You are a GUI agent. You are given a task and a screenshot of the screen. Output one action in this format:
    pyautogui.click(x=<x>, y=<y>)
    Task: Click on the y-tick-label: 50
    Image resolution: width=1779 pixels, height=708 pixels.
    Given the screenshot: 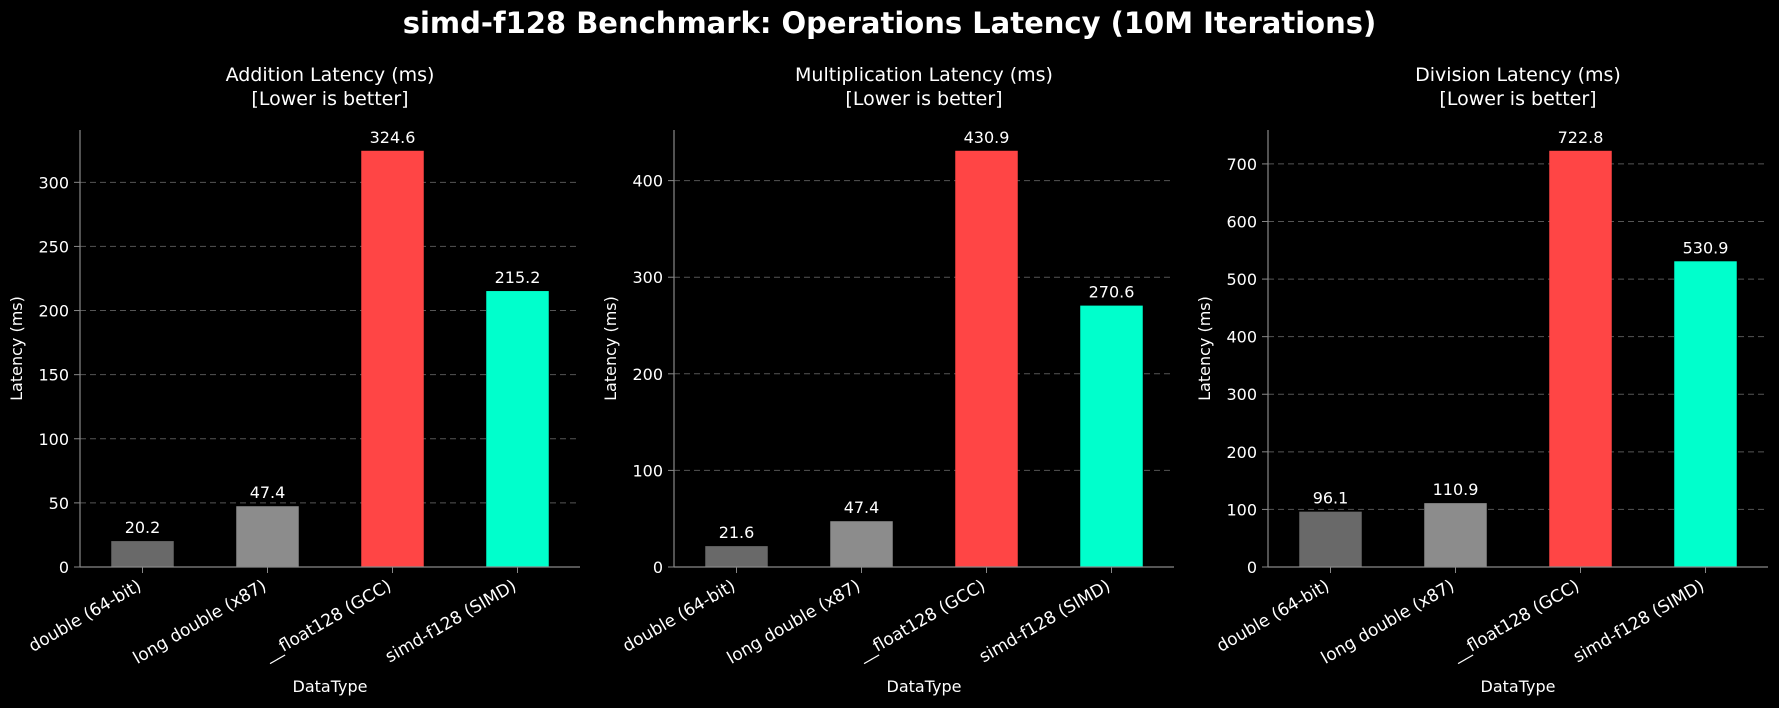 What is the action you would take?
    pyautogui.click(x=59, y=503)
    